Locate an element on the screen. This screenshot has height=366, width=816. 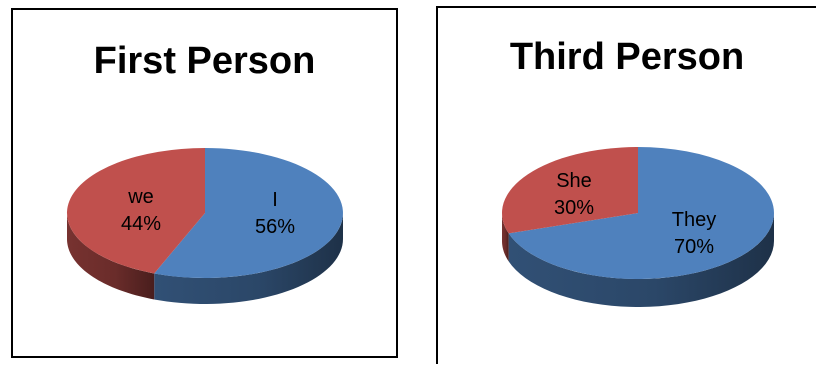
pie-chart-third-person: They 70% She 30% is located at coordinates (638, 227).